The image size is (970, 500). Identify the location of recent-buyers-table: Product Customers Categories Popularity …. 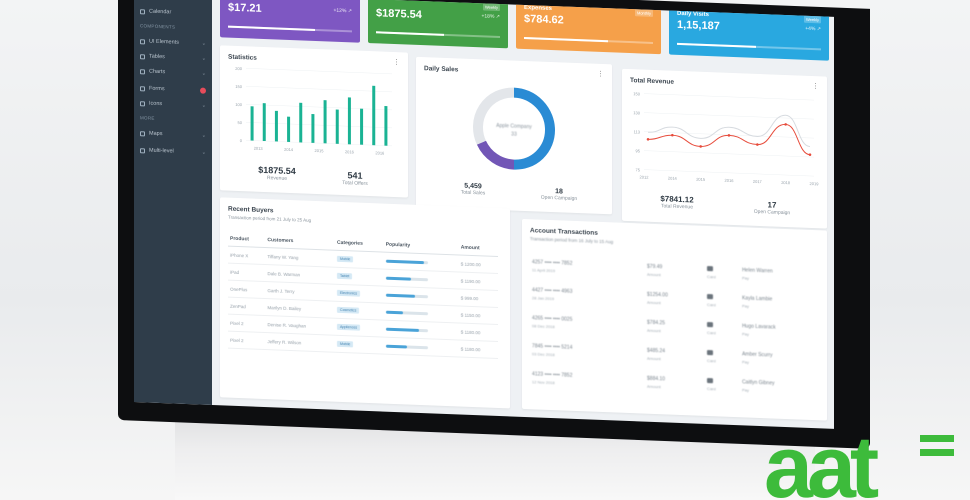
(363, 295).